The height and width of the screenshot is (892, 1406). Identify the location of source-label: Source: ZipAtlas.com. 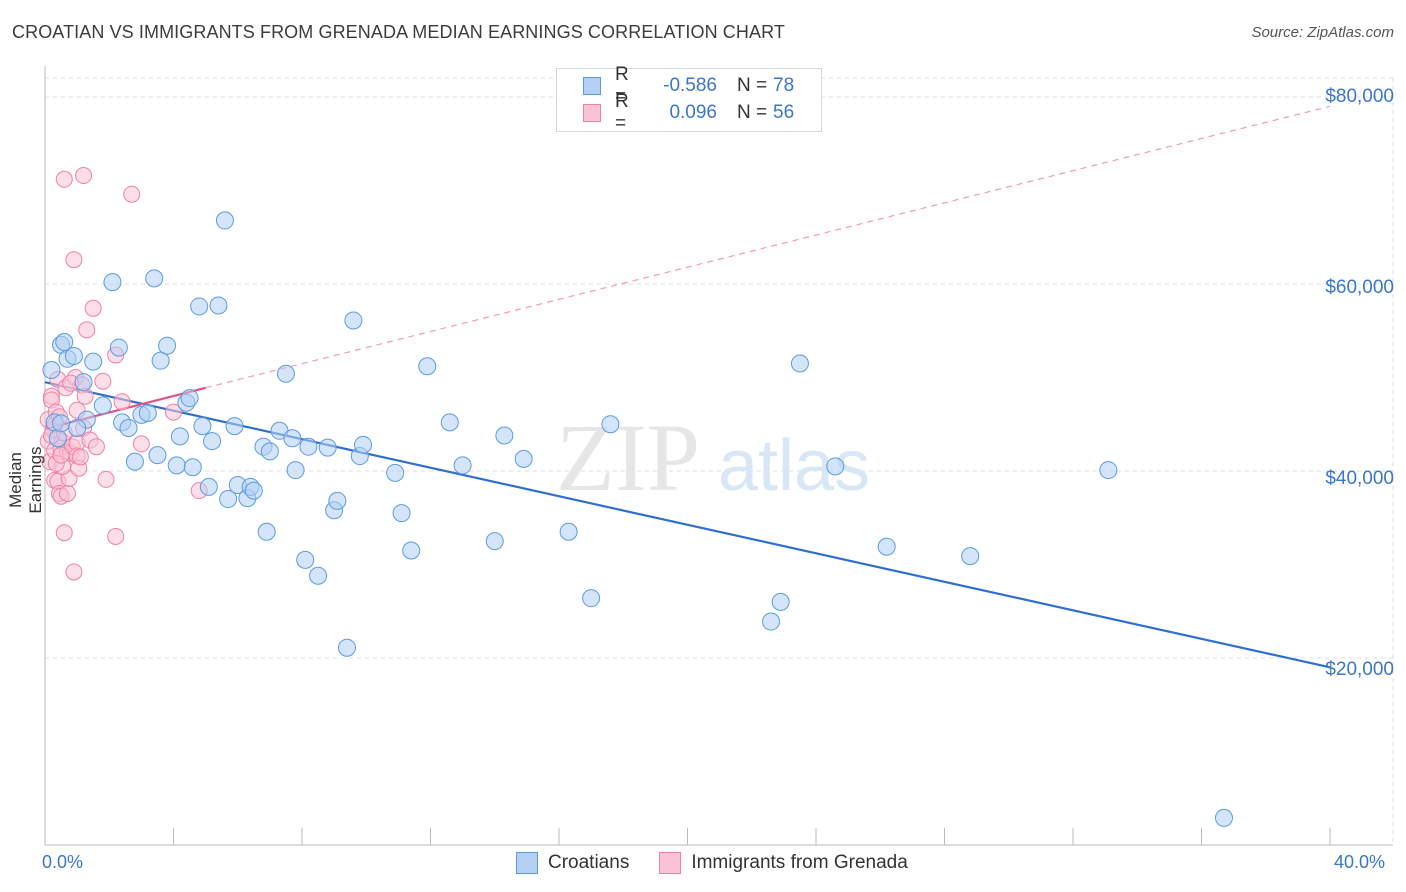
(1322, 32).